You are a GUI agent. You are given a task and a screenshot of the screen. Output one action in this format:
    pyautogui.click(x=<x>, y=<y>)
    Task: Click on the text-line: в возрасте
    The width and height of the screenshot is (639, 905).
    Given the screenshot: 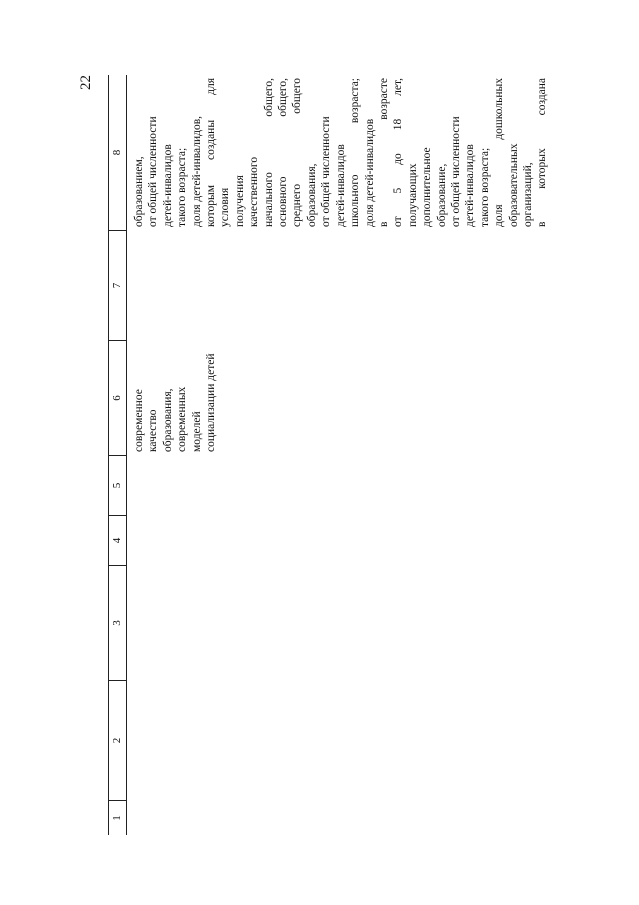 What is the action you would take?
    pyautogui.click(x=383, y=152)
    